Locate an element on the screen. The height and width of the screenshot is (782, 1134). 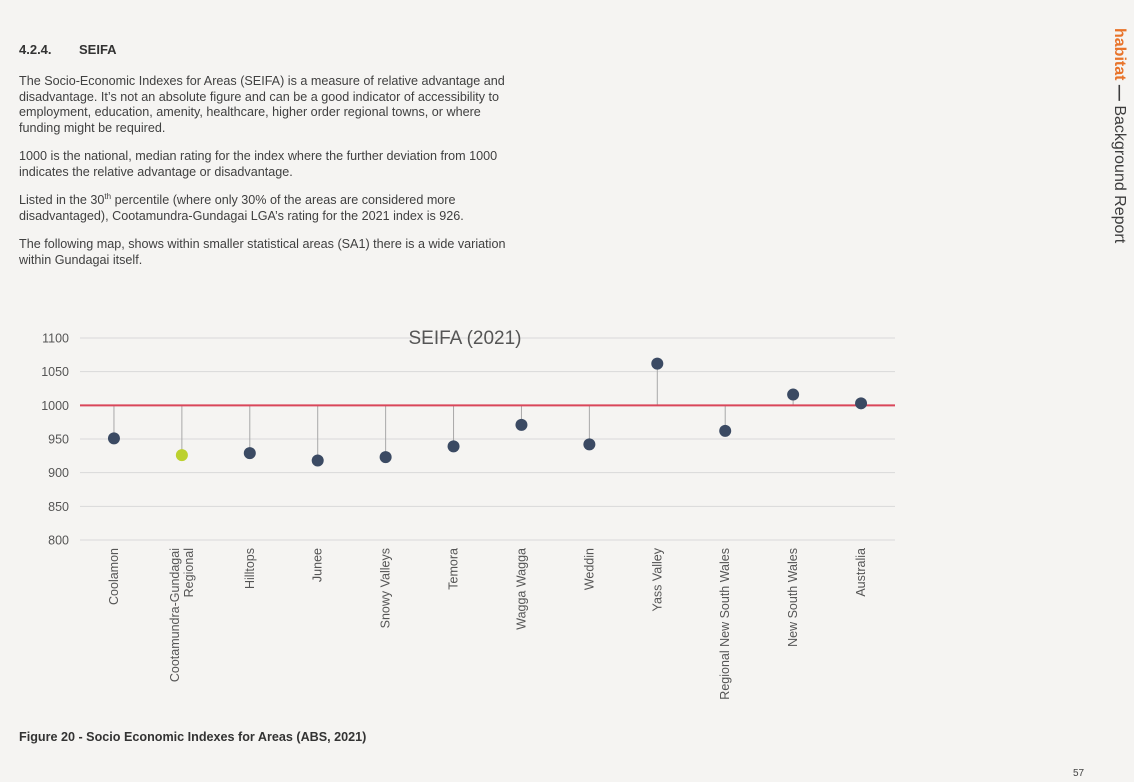
percentile-superscript: th is located at coordinates (108, 196).